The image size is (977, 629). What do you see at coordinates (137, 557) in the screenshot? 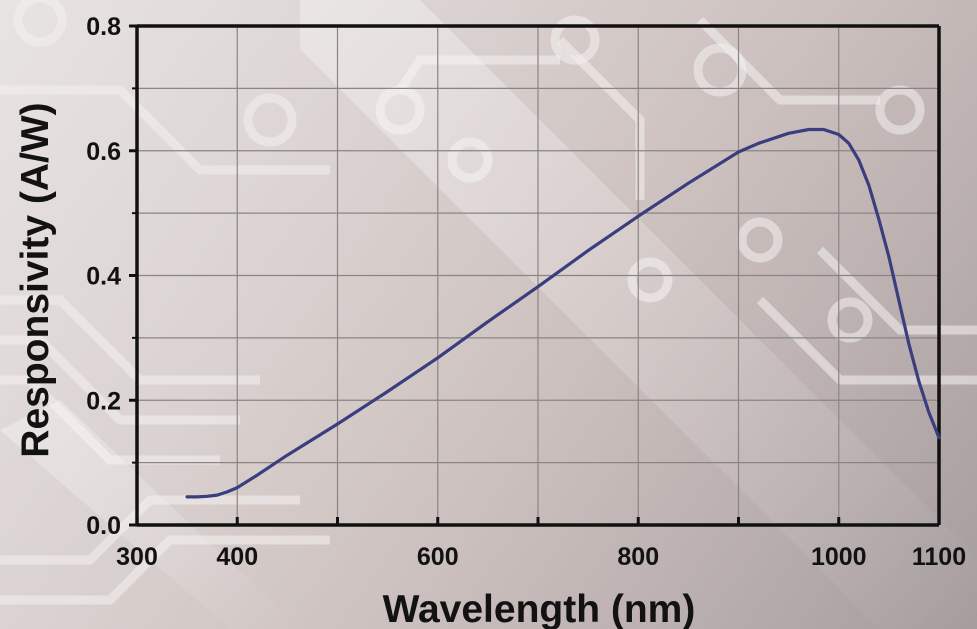
I see `x-tick-label-300: 300` at bounding box center [137, 557].